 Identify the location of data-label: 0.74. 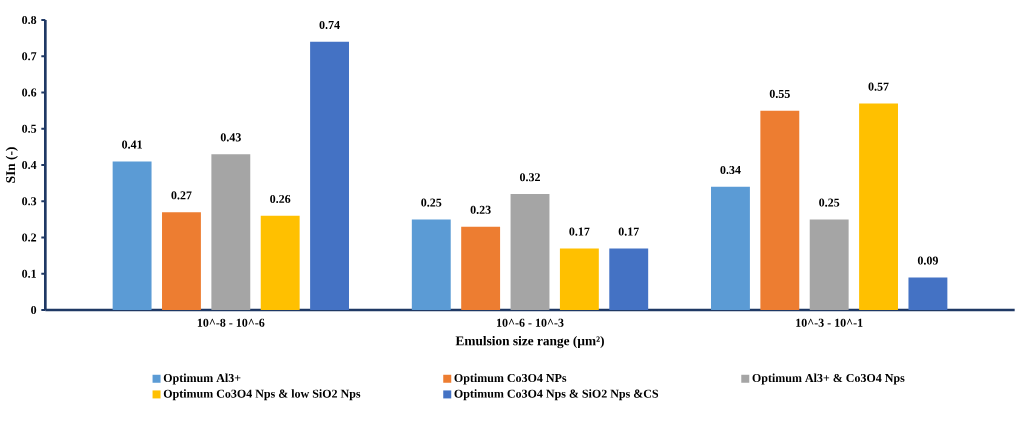
(329, 25).